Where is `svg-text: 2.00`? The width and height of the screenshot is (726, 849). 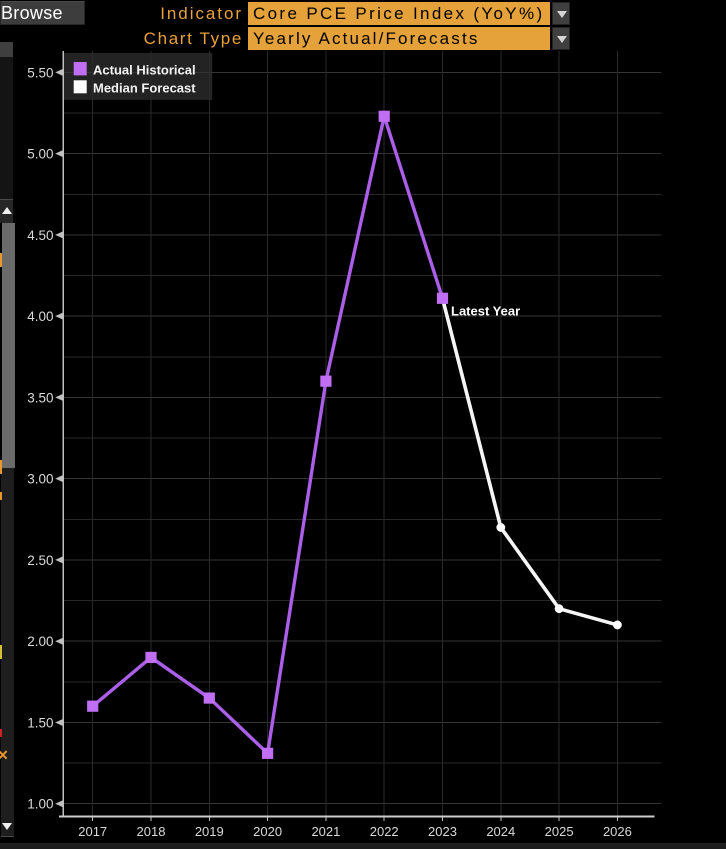
svg-text: 2.00 is located at coordinates (40, 641).